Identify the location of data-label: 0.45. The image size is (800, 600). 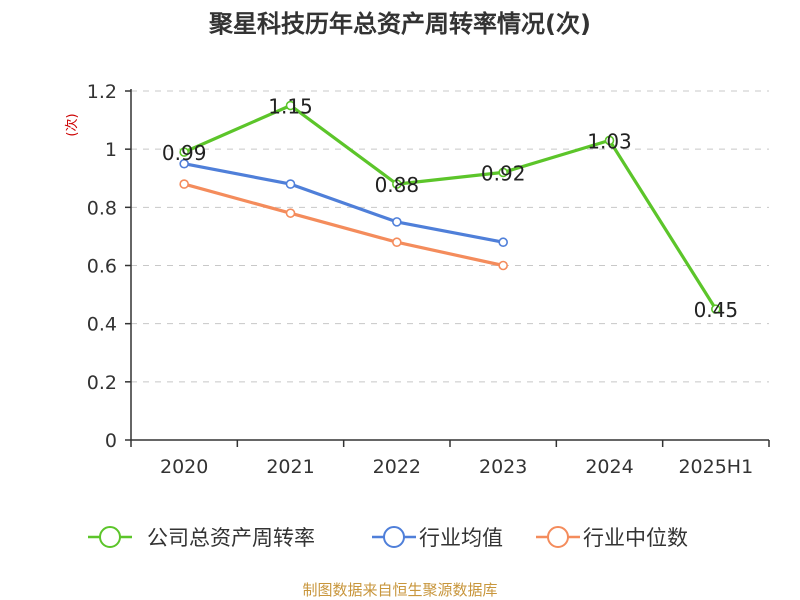
(716, 310).